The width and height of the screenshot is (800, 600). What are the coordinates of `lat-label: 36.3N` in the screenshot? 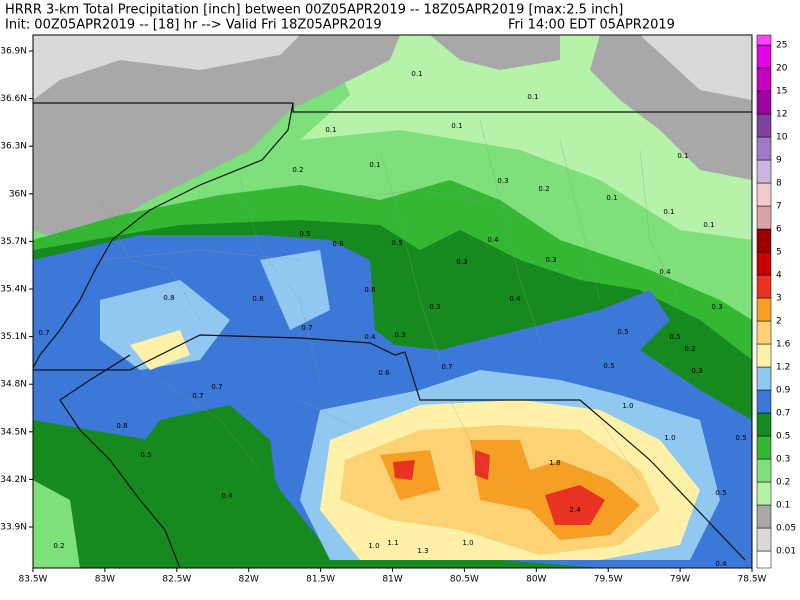 It's located at (13, 147).